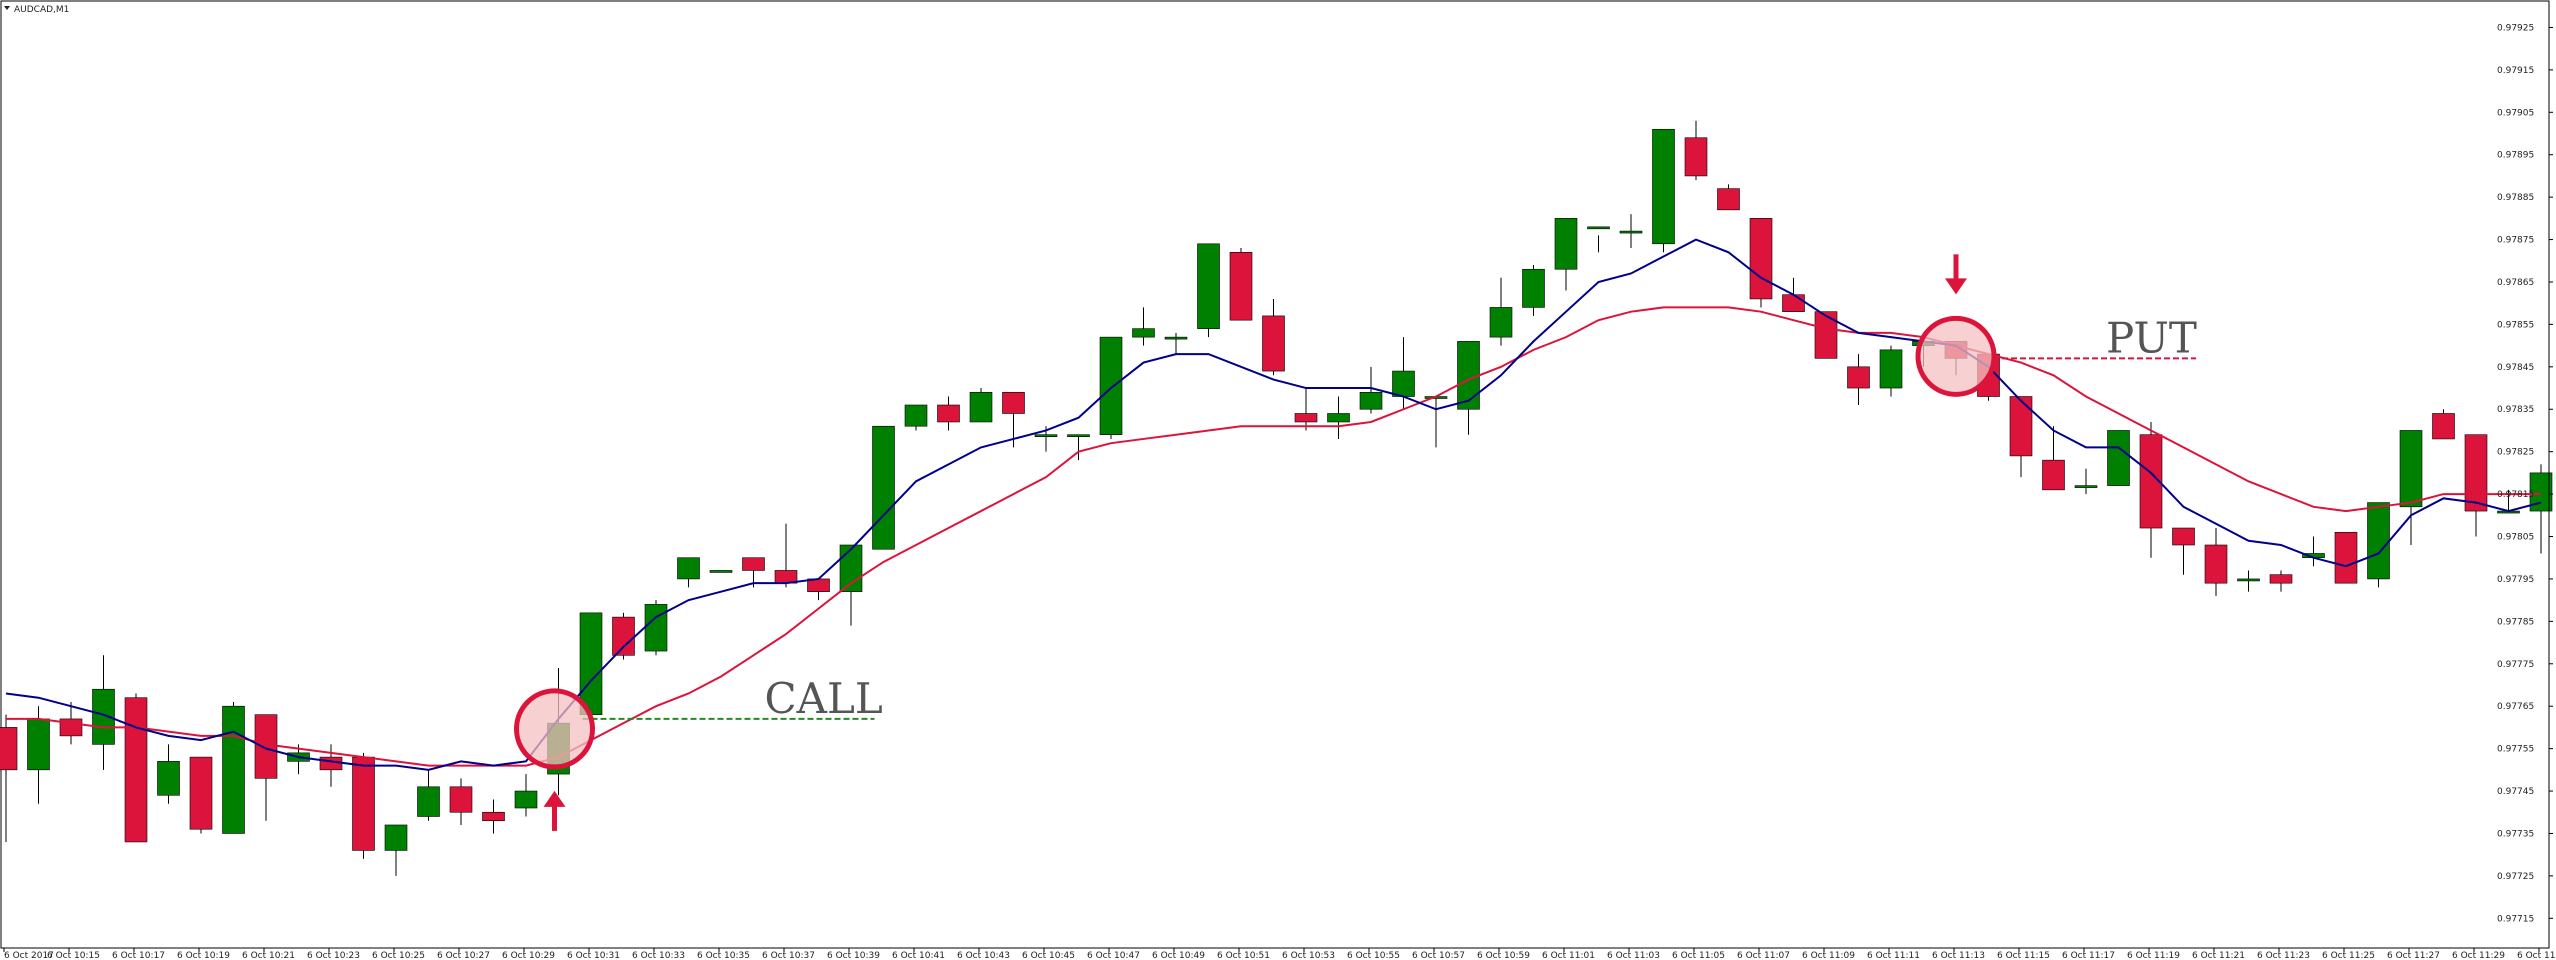 Image resolution: width=2556 pixels, height=960 pixels. What do you see at coordinates (2515, 71) in the screenshot?
I see `y-tick-label: 0.97915` at bounding box center [2515, 71].